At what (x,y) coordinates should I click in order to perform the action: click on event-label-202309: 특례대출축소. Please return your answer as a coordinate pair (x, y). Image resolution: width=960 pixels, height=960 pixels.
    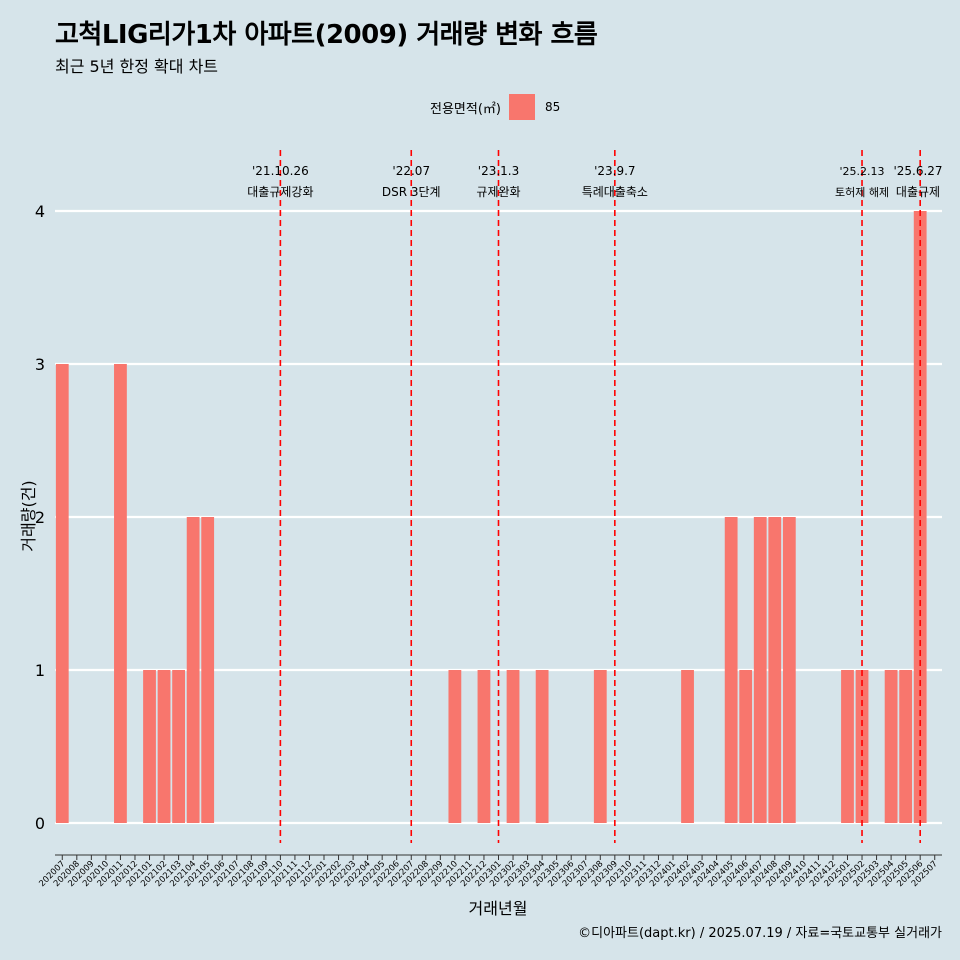
    Looking at the image, I should click on (615, 192).